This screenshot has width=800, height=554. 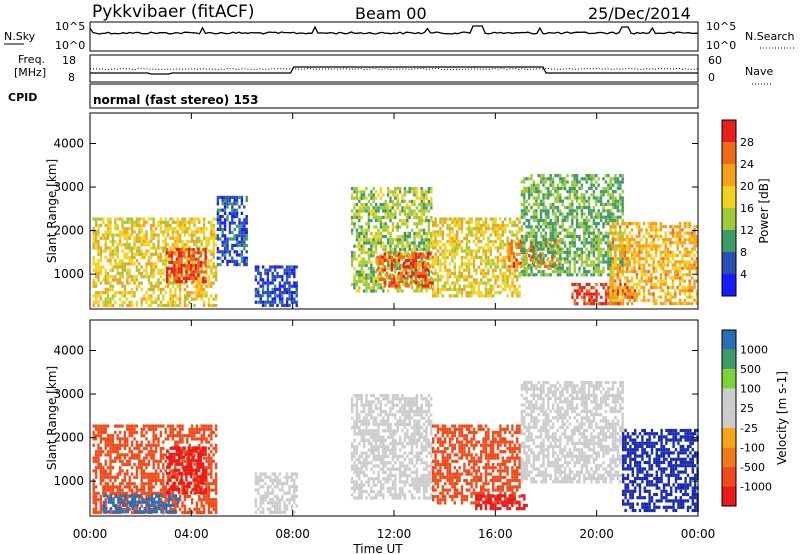 I want to click on colorbar-swatch, so click(x=729, y=175).